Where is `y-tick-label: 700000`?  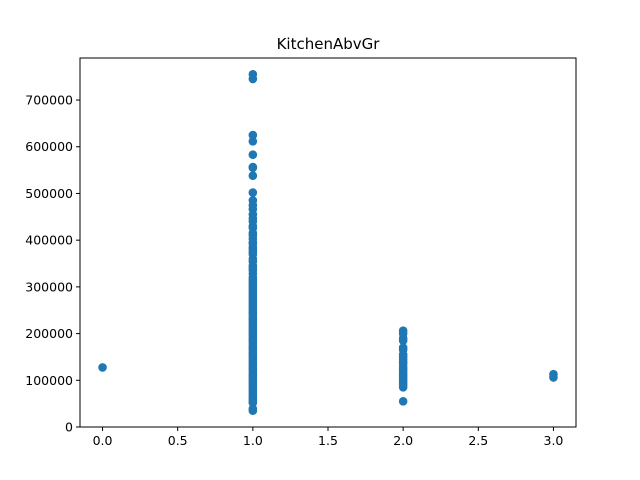 y-tick-label: 700000 is located at coordinates (49, 100).